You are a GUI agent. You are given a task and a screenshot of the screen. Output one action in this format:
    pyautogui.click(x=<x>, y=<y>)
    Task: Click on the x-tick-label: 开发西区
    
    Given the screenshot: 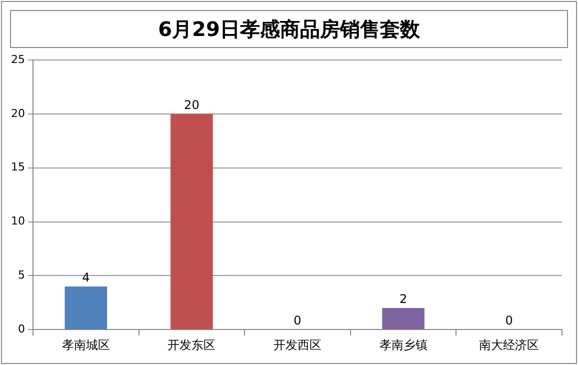 What is the action you would take?
    pyautogui.click(x=298, y=345)
    